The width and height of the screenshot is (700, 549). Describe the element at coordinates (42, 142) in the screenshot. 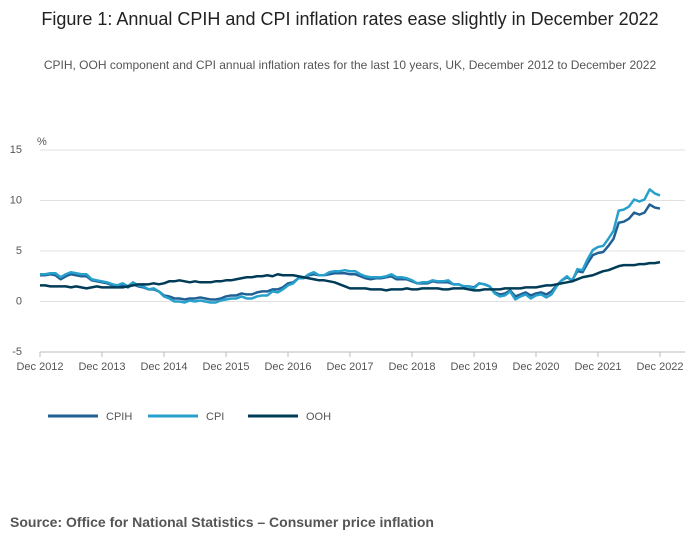

I see `y-unit: %` at that location.